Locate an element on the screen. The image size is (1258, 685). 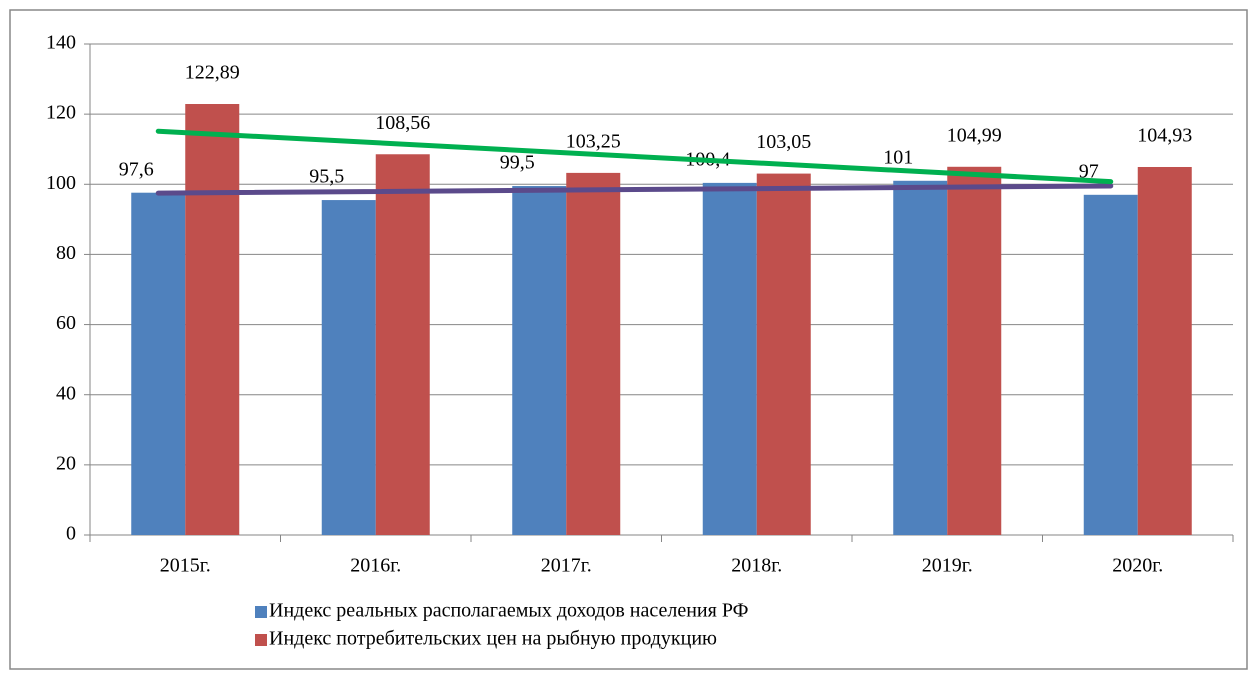
value-label: 99,5 is located at coordinates (517, 163).